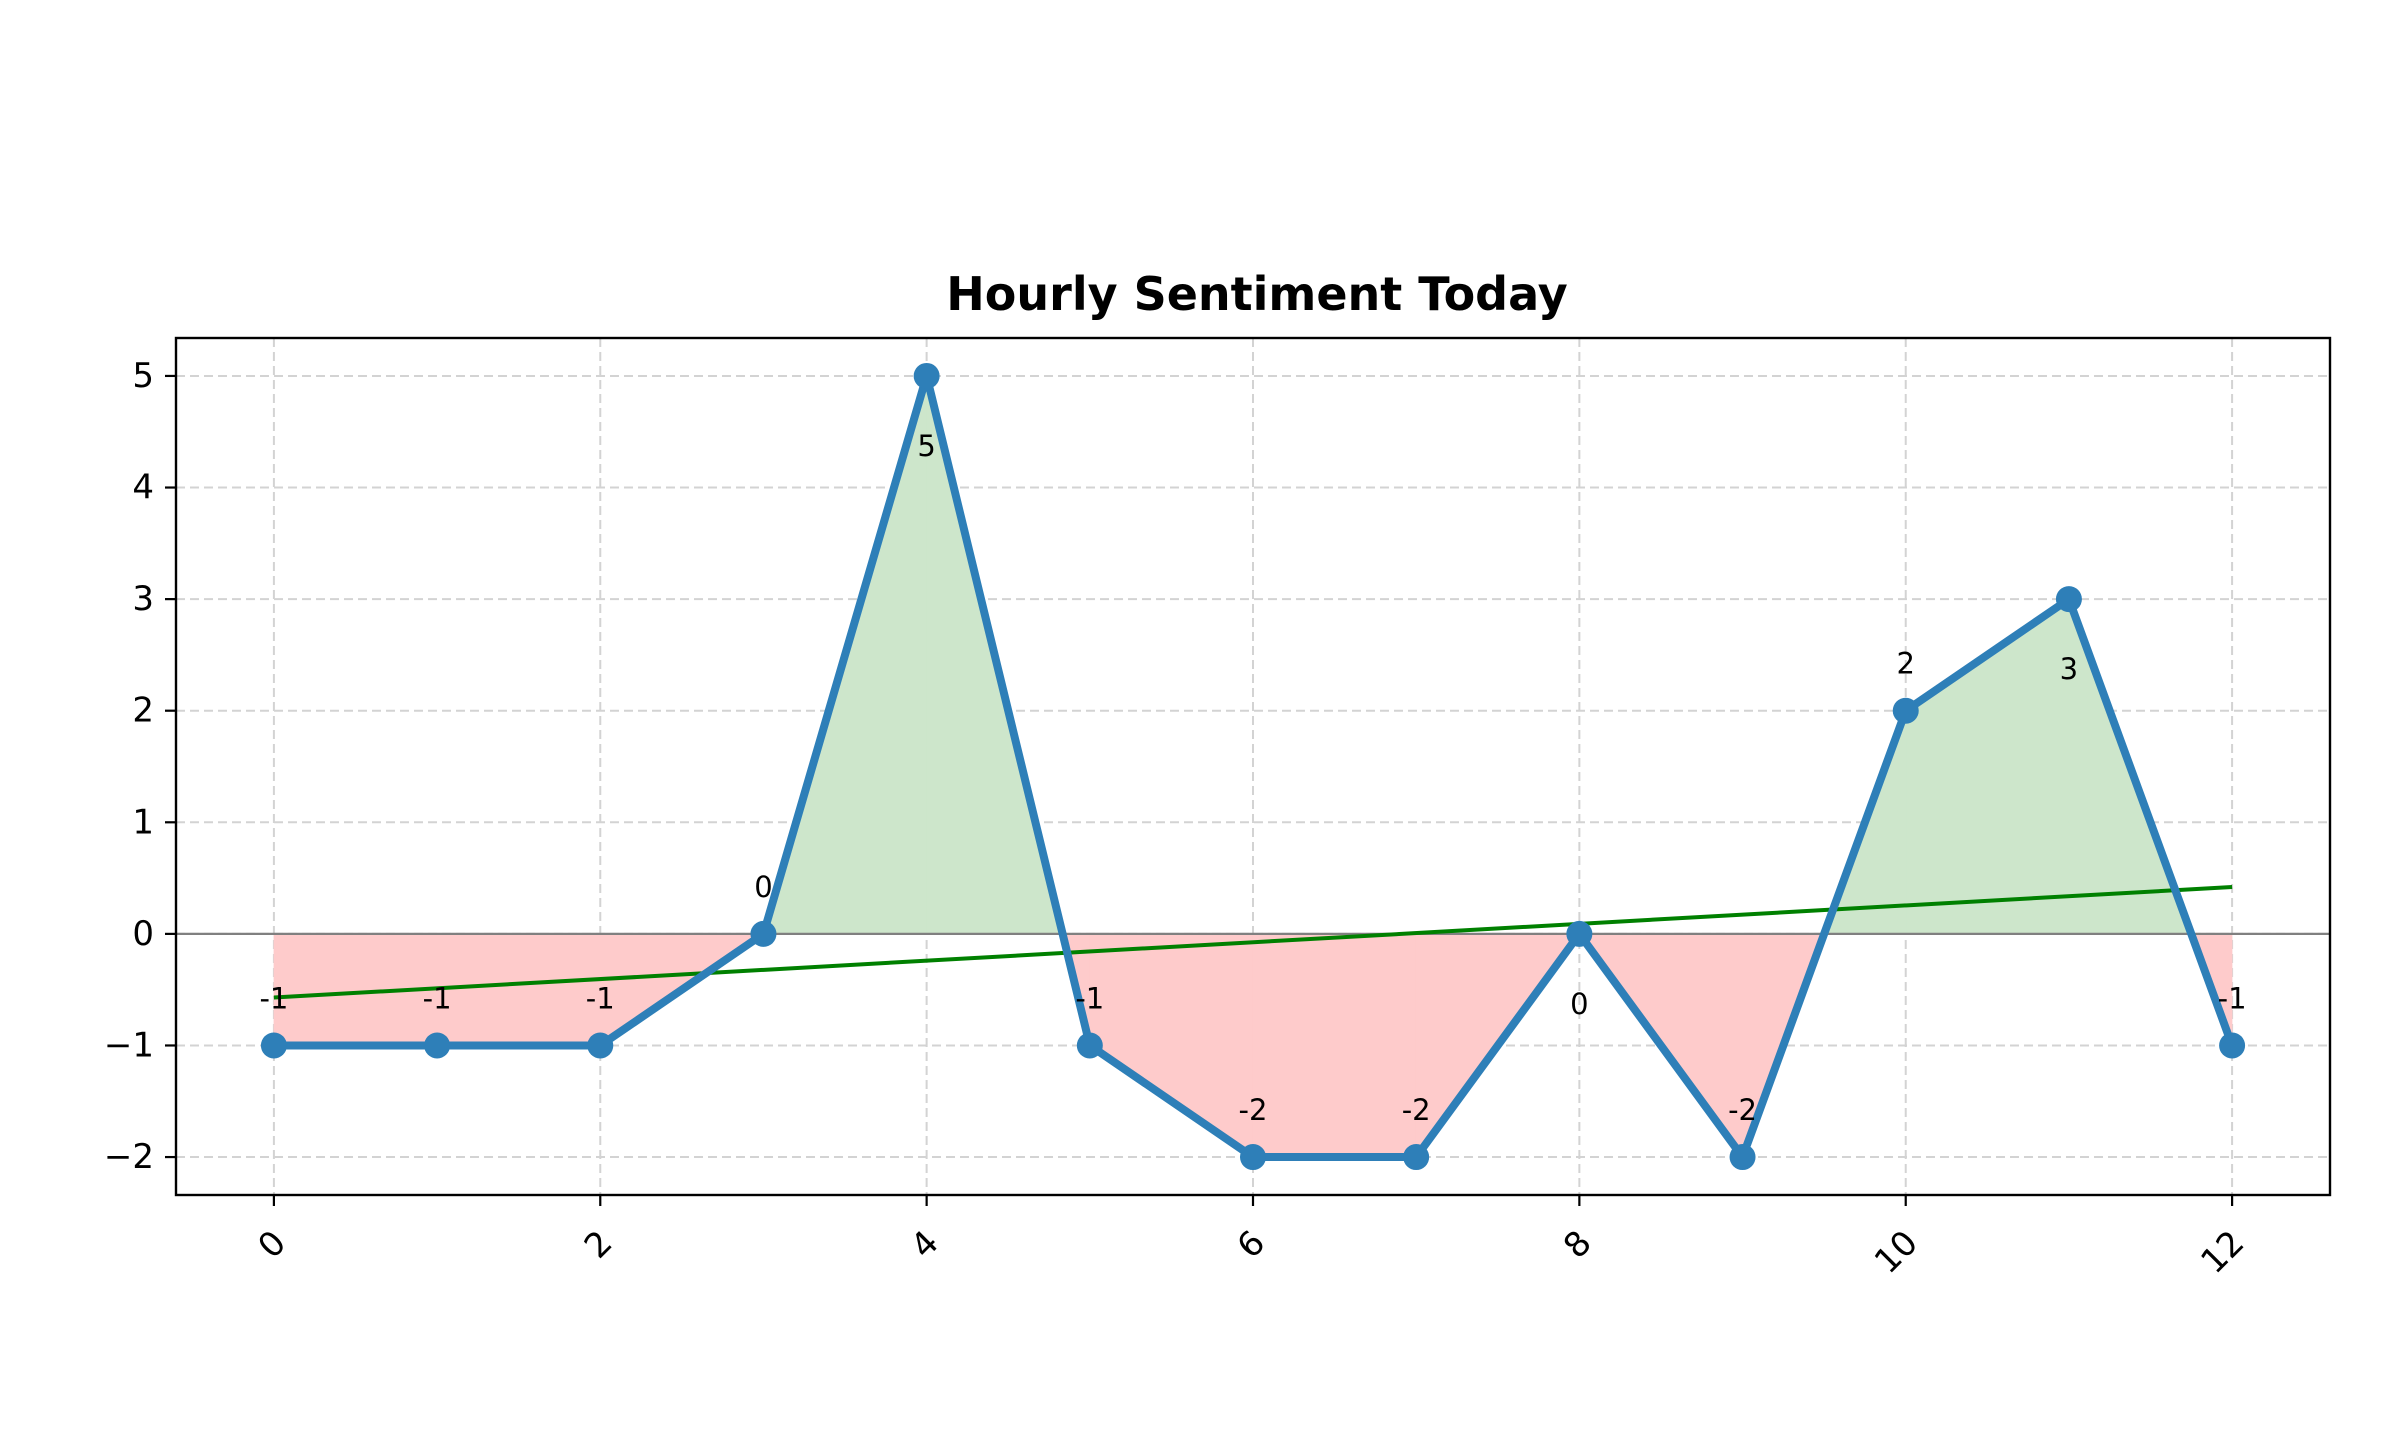 The width and height of the screenshot is (2400, 1440). I want to click on chart-title: Hourly Sentiment Today, so click(1256, 294).